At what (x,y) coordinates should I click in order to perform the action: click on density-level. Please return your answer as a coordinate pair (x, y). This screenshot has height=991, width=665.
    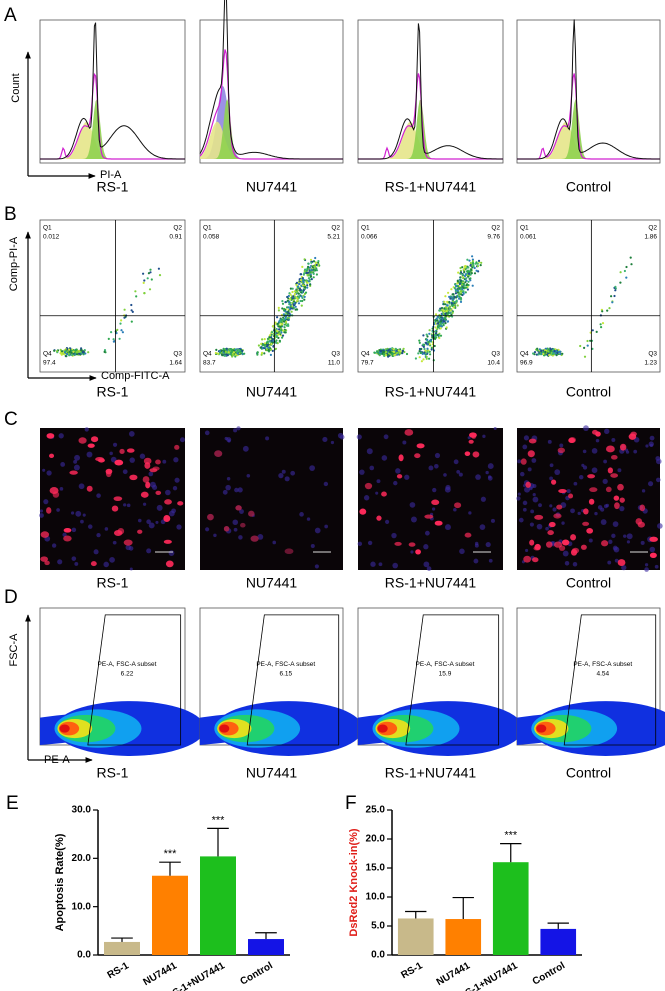
    Looking at the image, I should click on (64, 728).